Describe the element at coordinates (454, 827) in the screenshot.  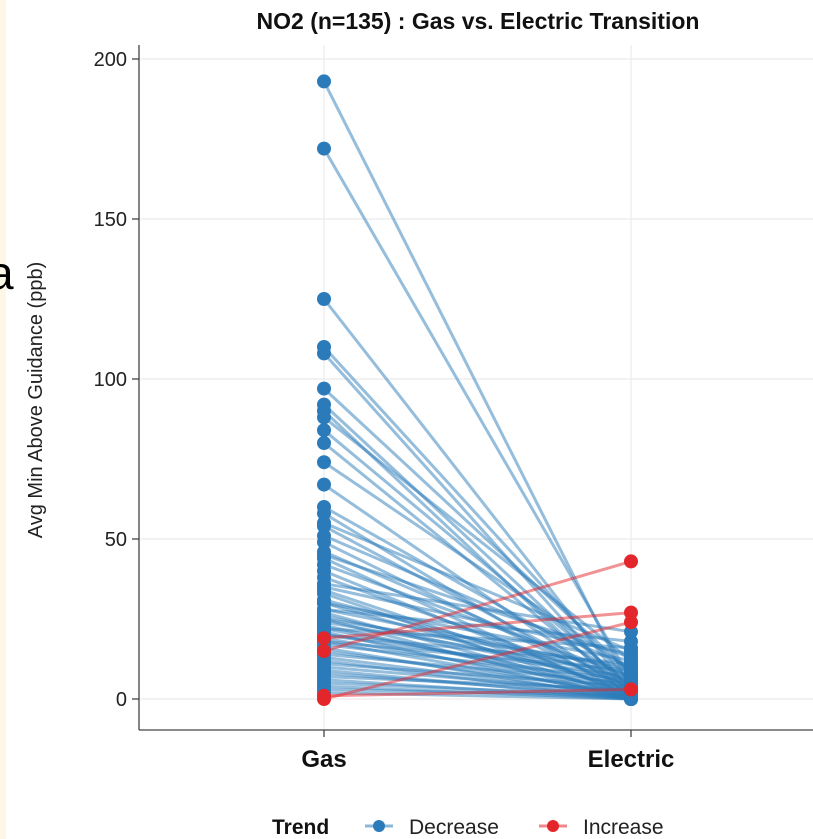
I see `legend-label-decrease: Decrease` at that location.